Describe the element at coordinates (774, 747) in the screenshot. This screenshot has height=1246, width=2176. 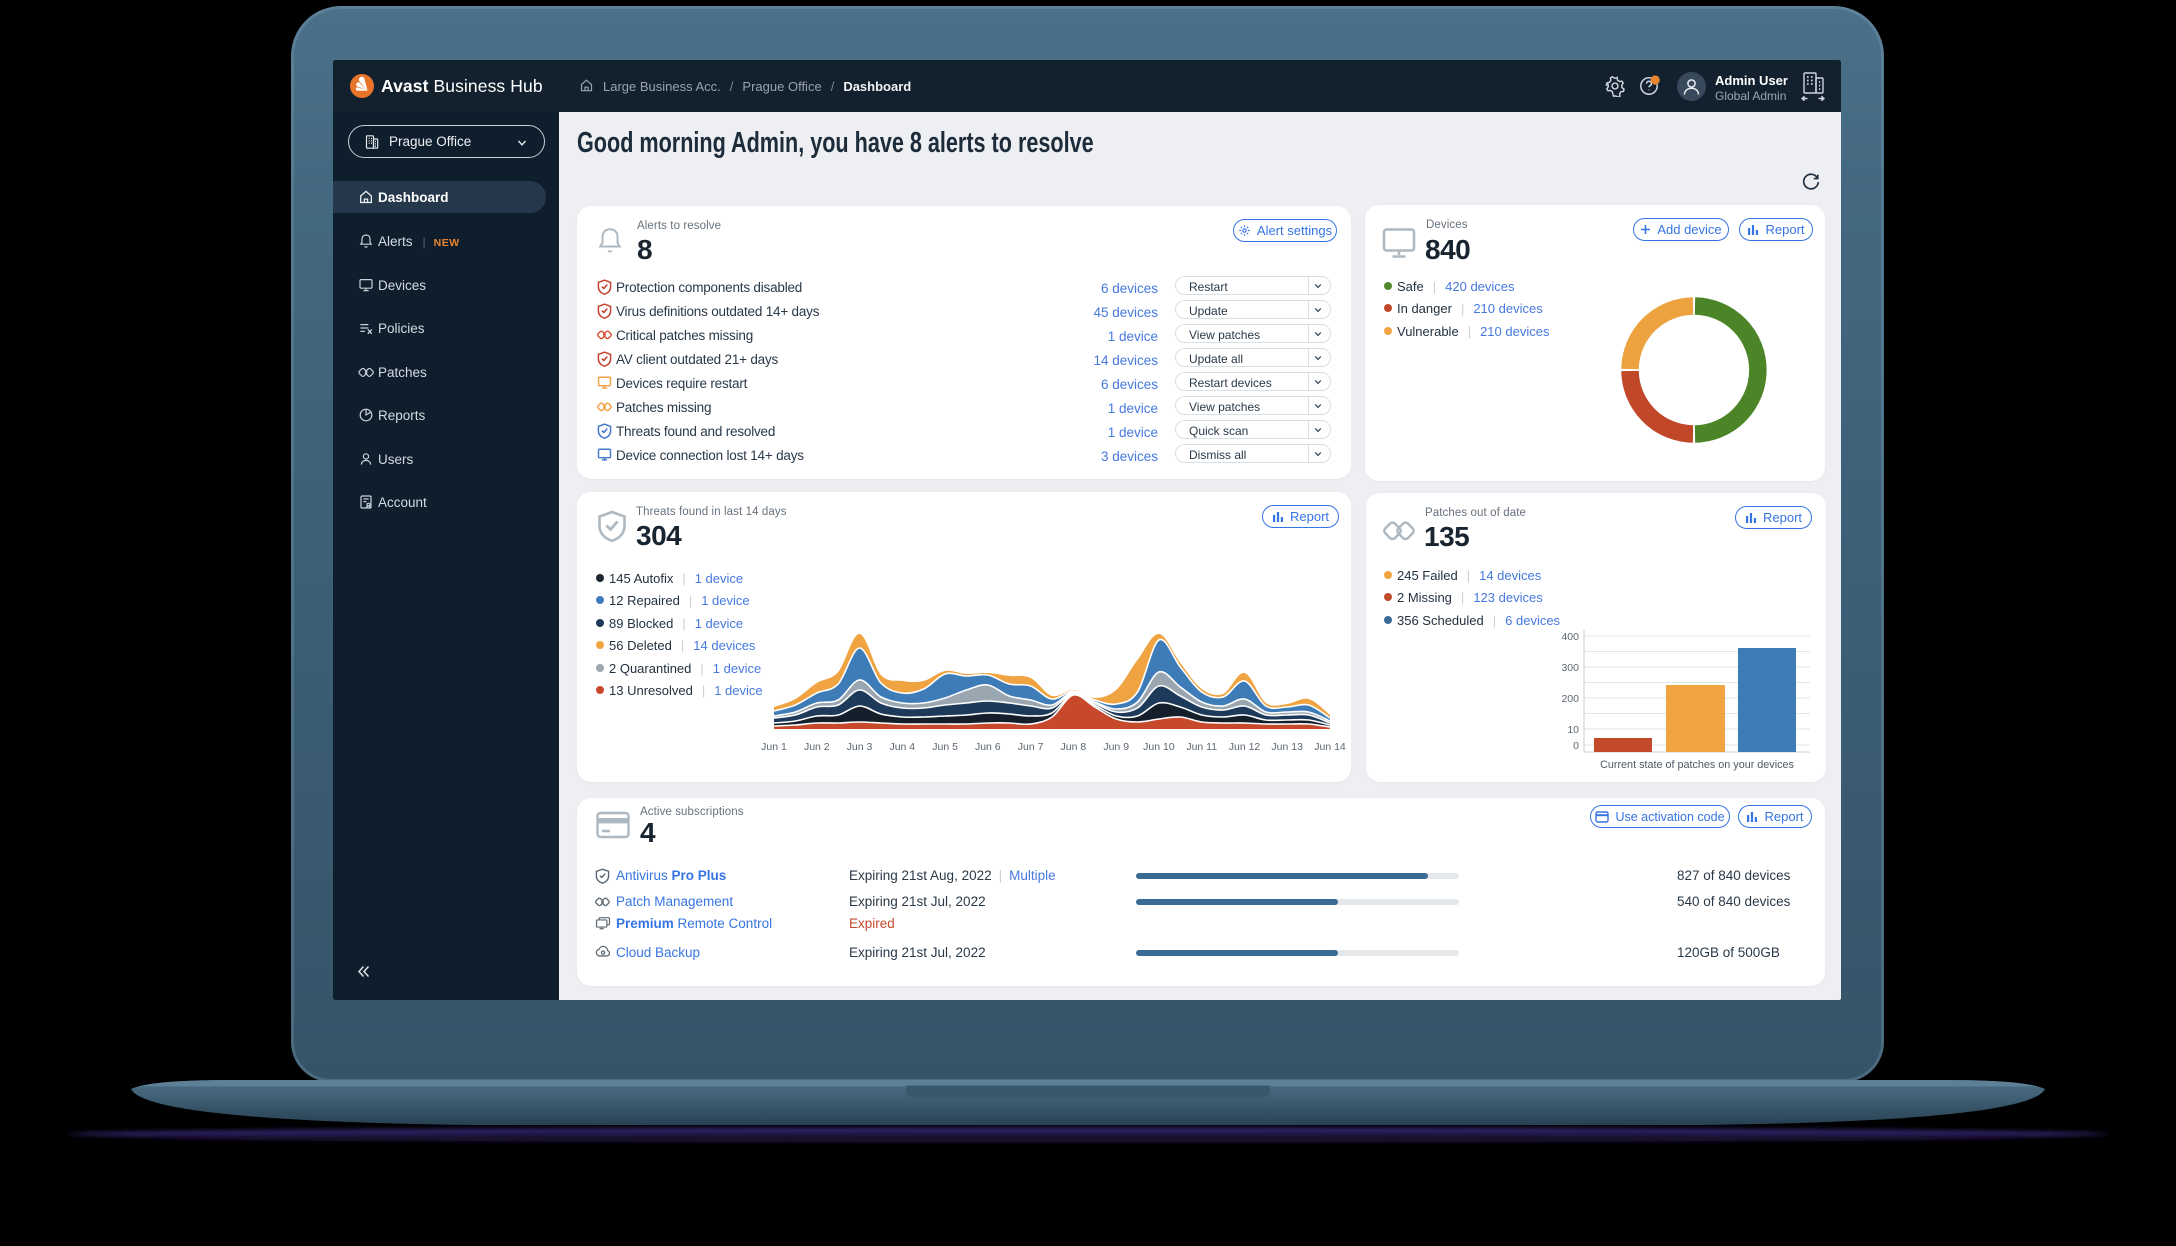
I see `svg-text: Jun 1` at that location.